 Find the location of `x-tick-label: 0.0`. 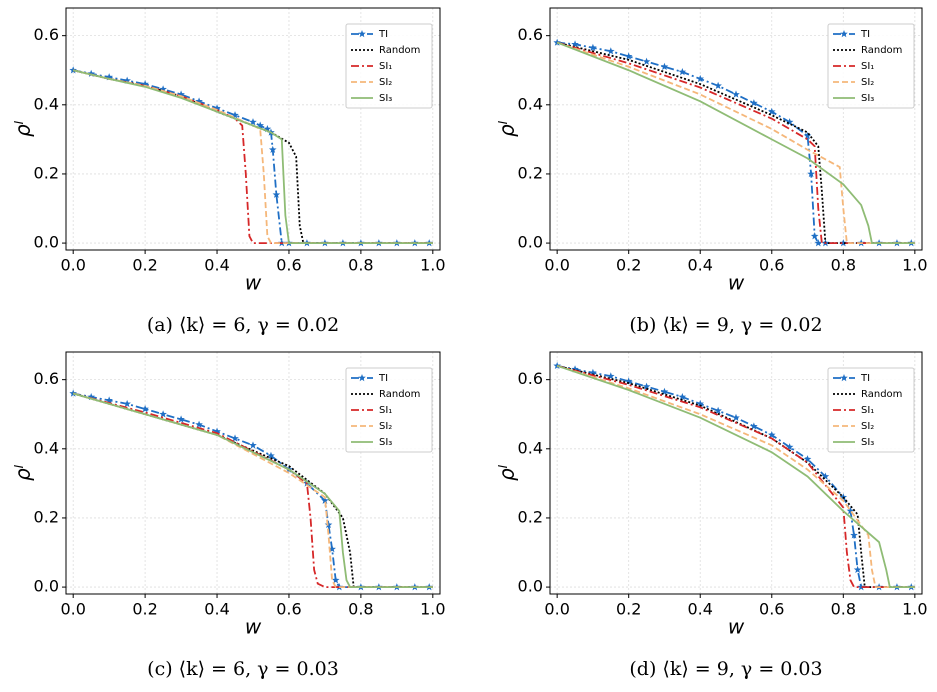

x-tick-label: 0.0 is located at coordinates (72, 609).